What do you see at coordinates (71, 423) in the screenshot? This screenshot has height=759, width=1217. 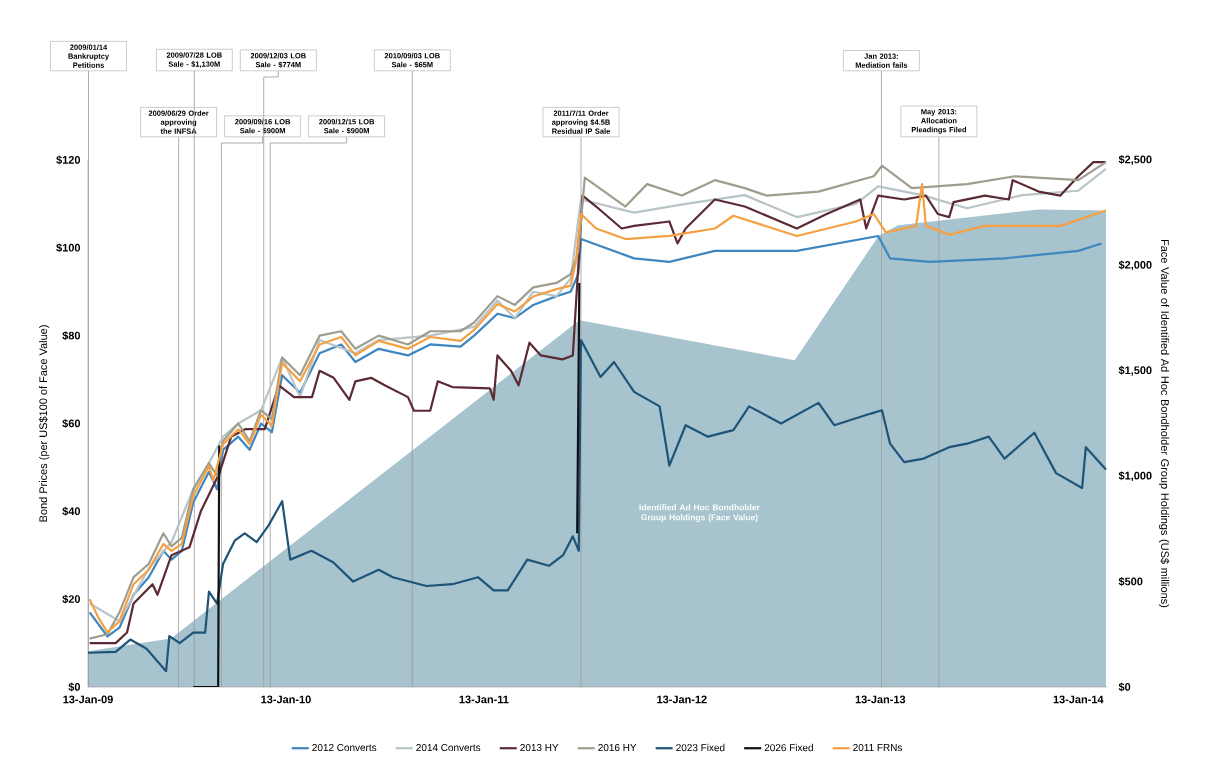 I see `y-tick-label: $60` at bounding box center [71, 423].